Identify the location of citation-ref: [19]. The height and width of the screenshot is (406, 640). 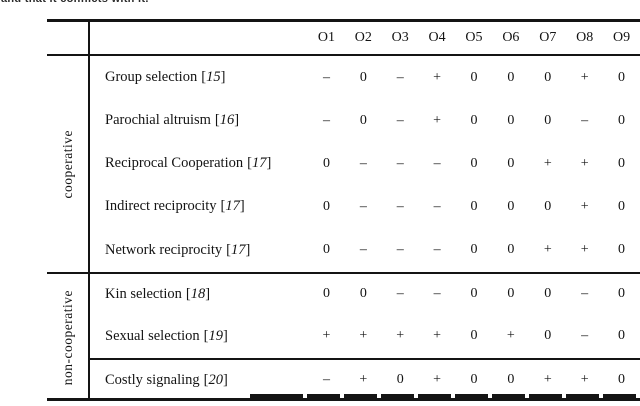
(216, 336).